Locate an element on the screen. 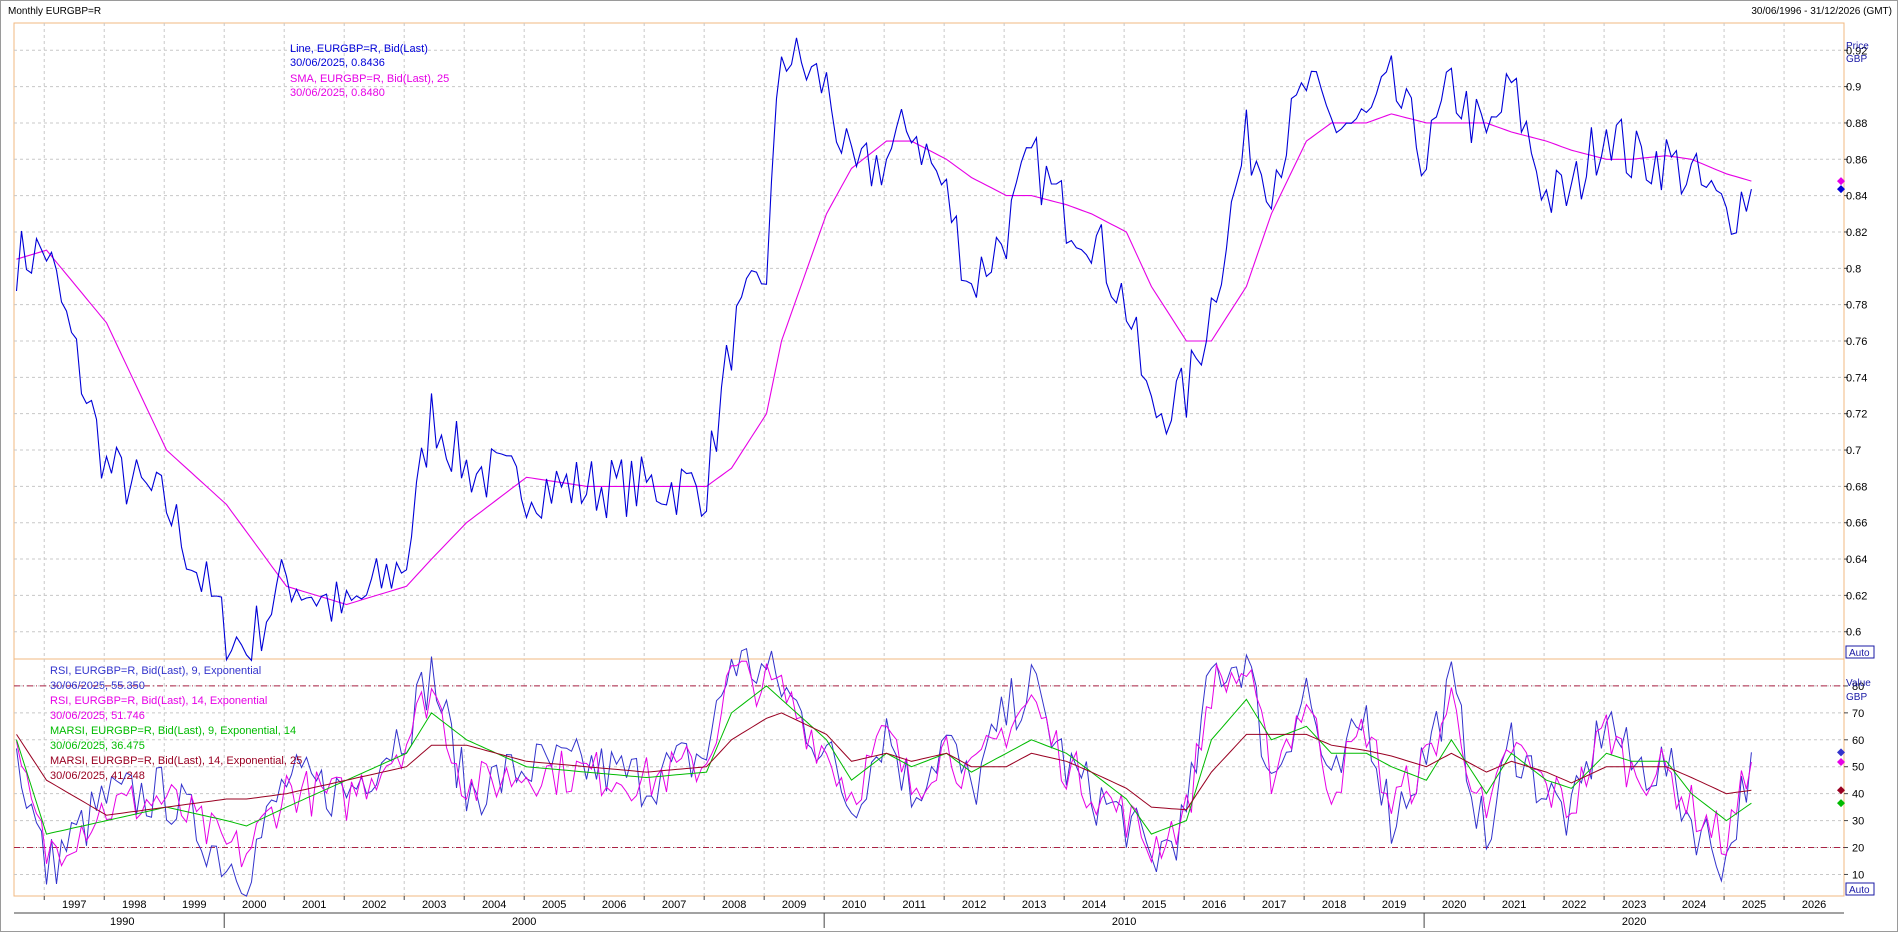 The height and width of the screenshot is (932, 1898). decade-label: 2020 is located at coordinates (1634, 922).